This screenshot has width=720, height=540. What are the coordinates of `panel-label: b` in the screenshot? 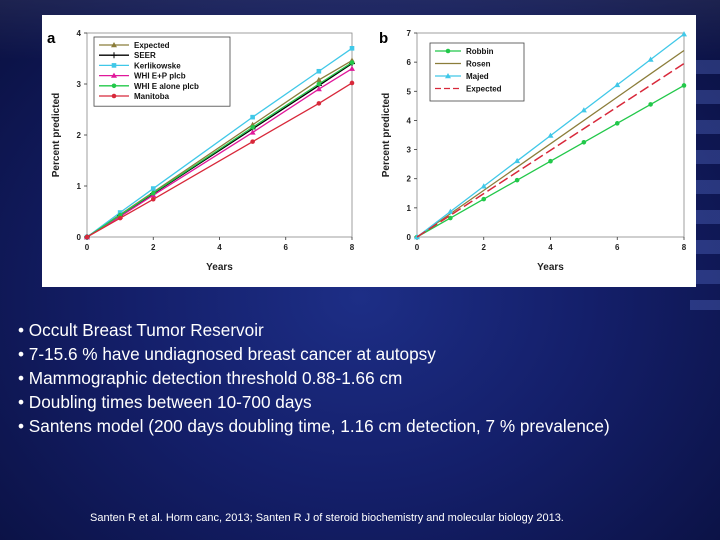 It's located at (383, 38).